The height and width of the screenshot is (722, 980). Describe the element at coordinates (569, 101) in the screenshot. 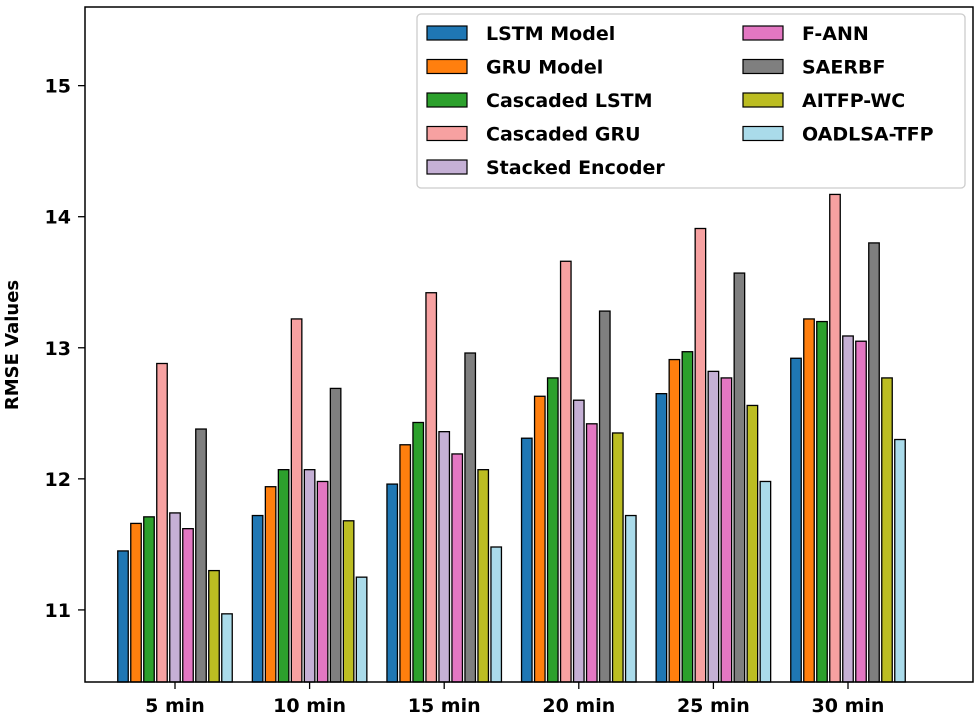

I see `legend-label-cascaded-lstm: Cascaded LSTM` at that location.